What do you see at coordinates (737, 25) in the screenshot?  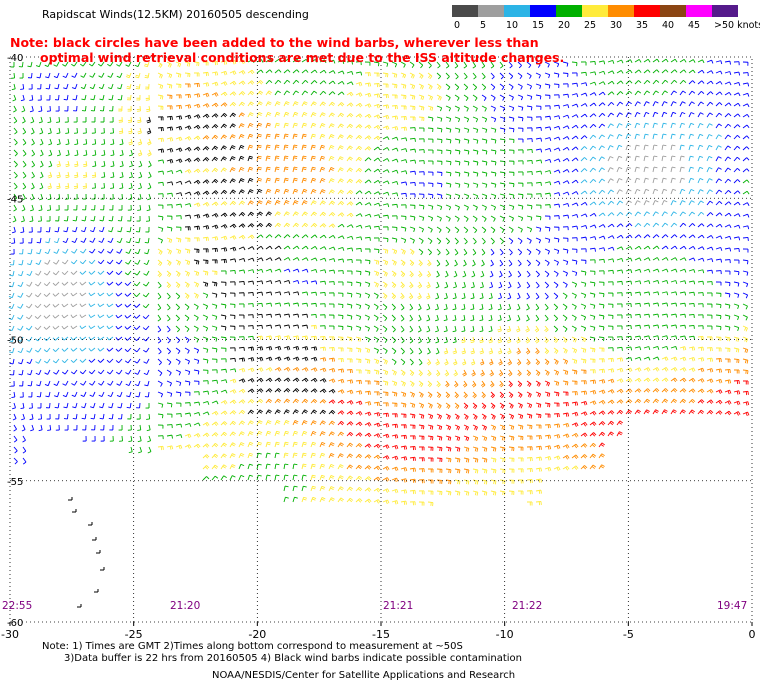 I see `legend-label: >50 knots` at bounding box center [737, 25].